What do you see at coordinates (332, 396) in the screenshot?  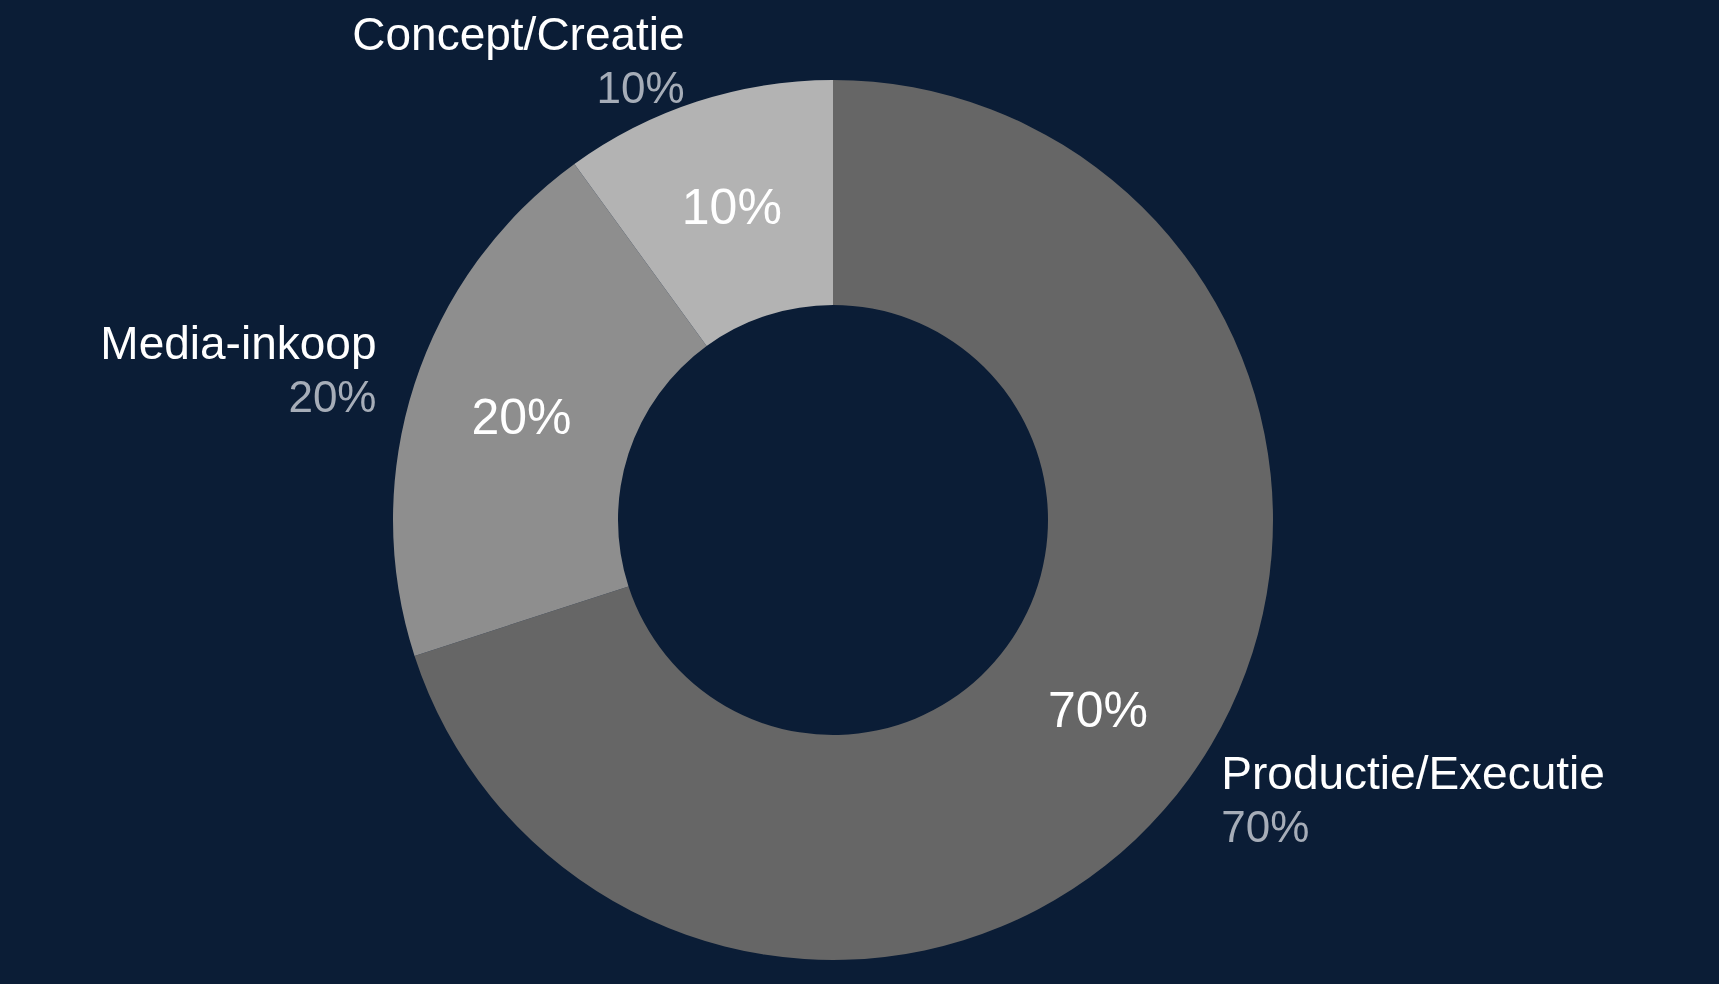 I see `text: 20%` at bounding box center [332, 396].